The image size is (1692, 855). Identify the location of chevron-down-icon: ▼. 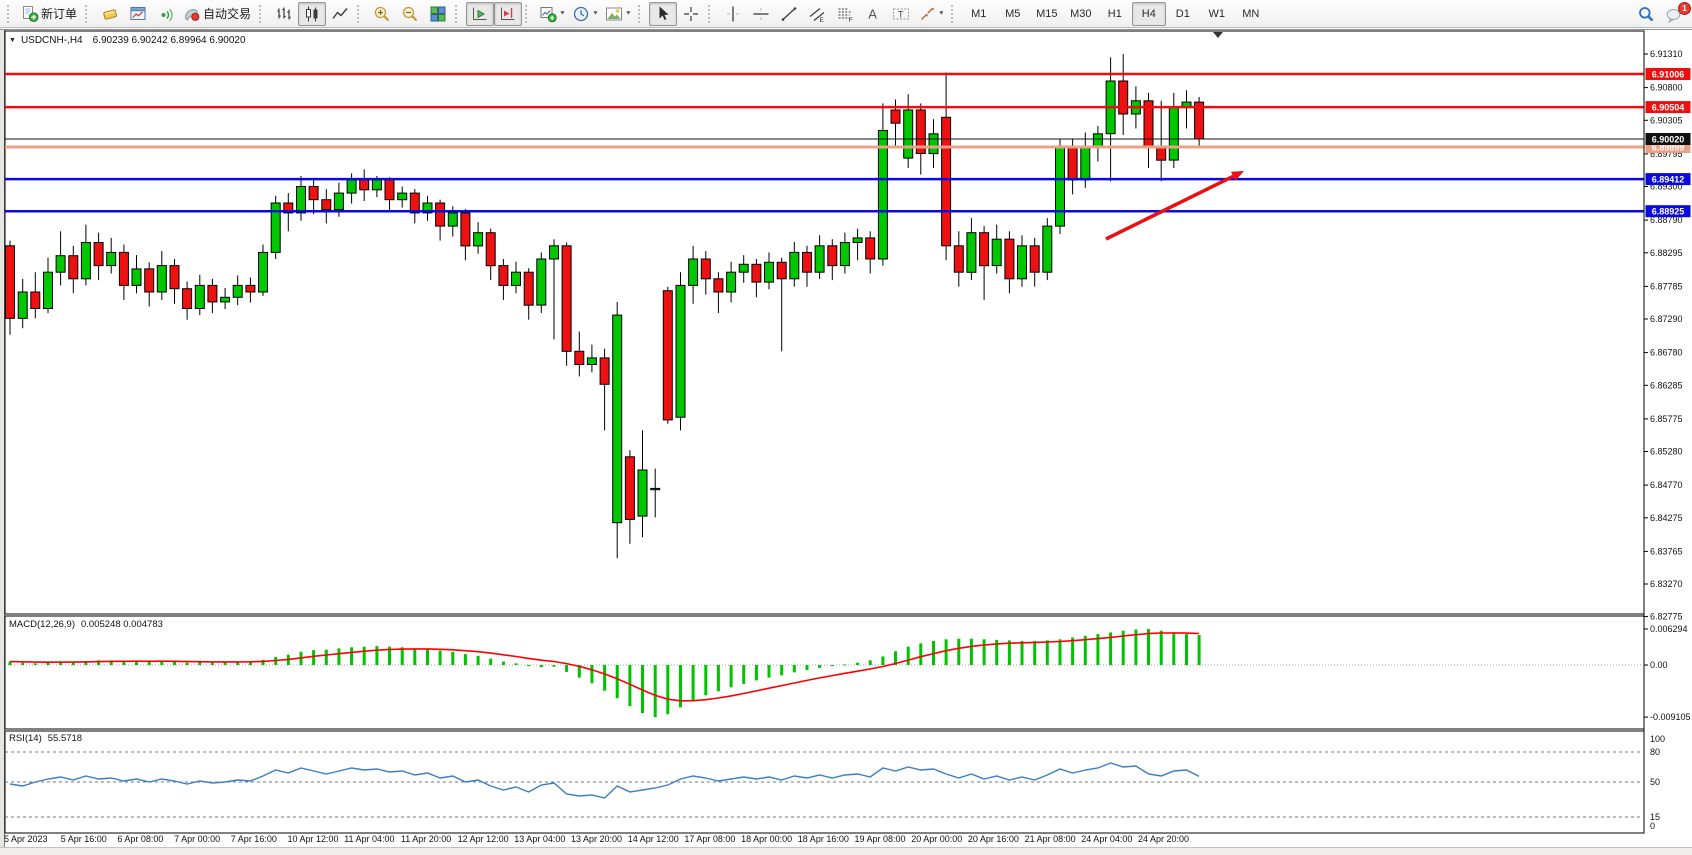
(562, 13).